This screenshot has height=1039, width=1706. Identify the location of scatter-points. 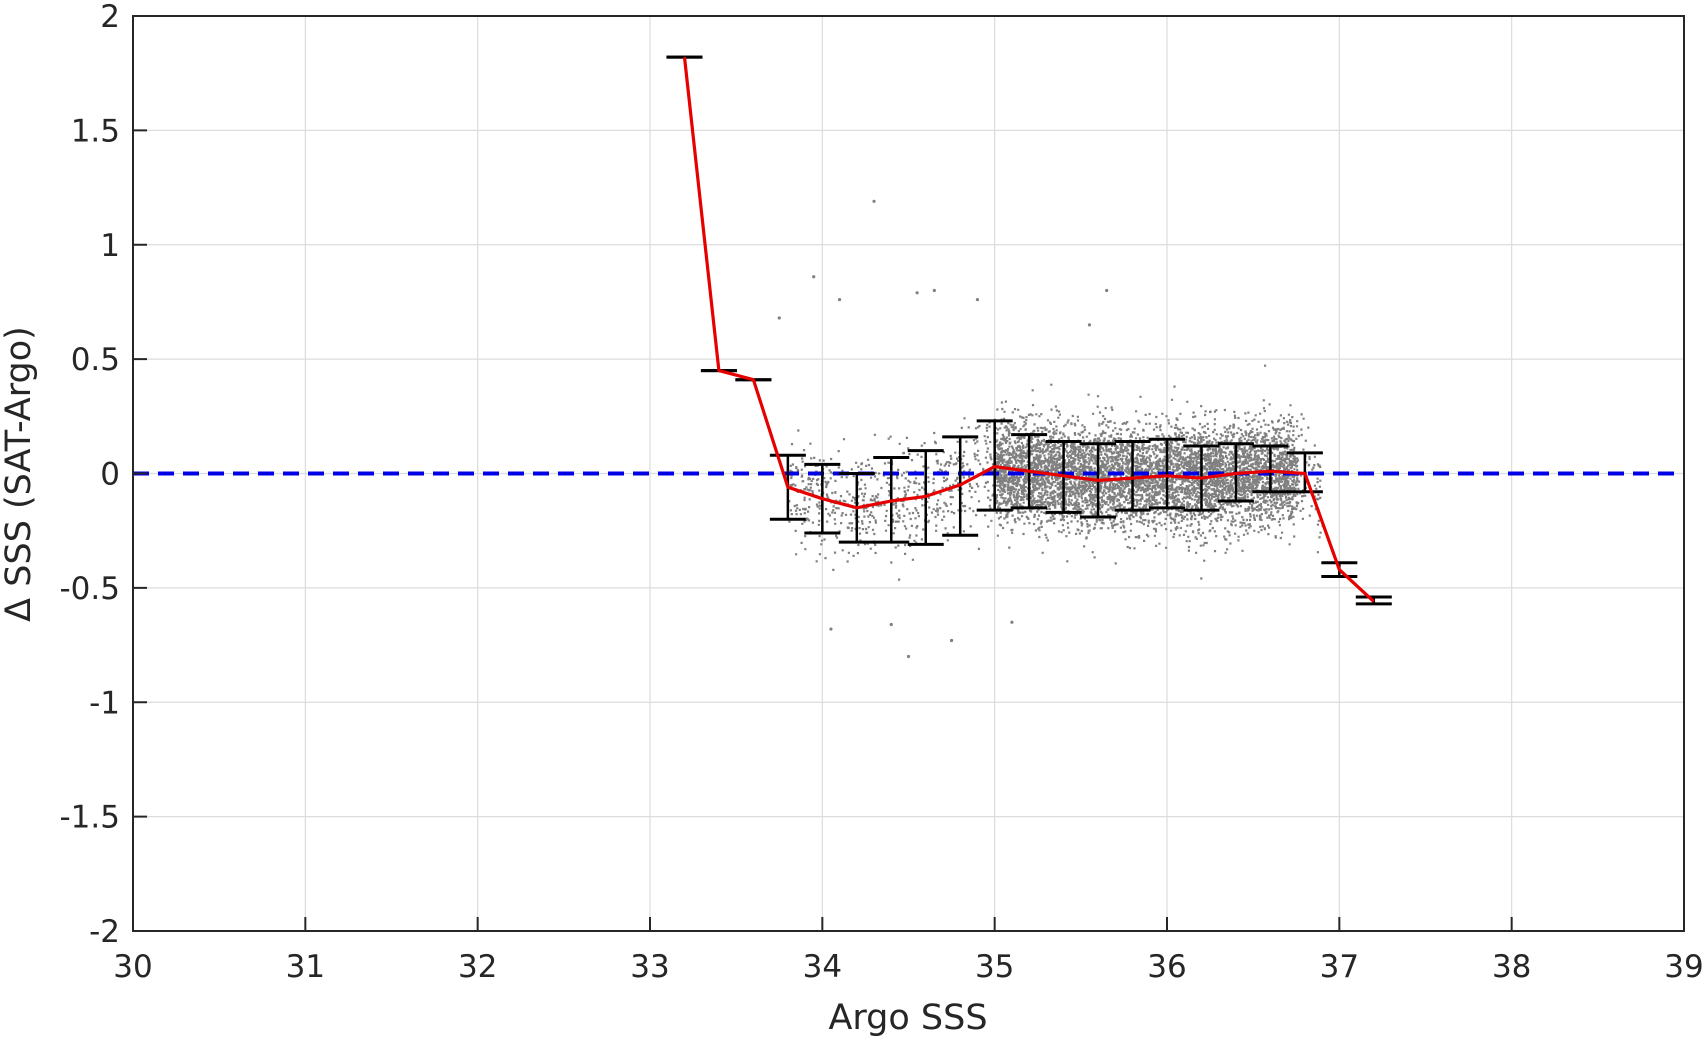
(1050, 429).